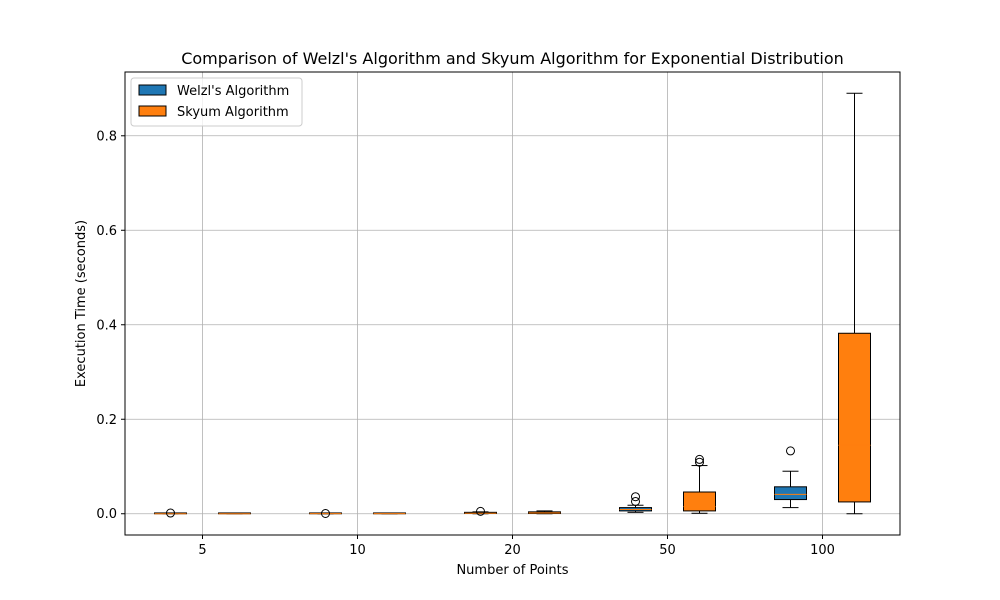 The height and width of the screenshot is (600, 1000). I want to click on legend-frame, so click(216, 102).